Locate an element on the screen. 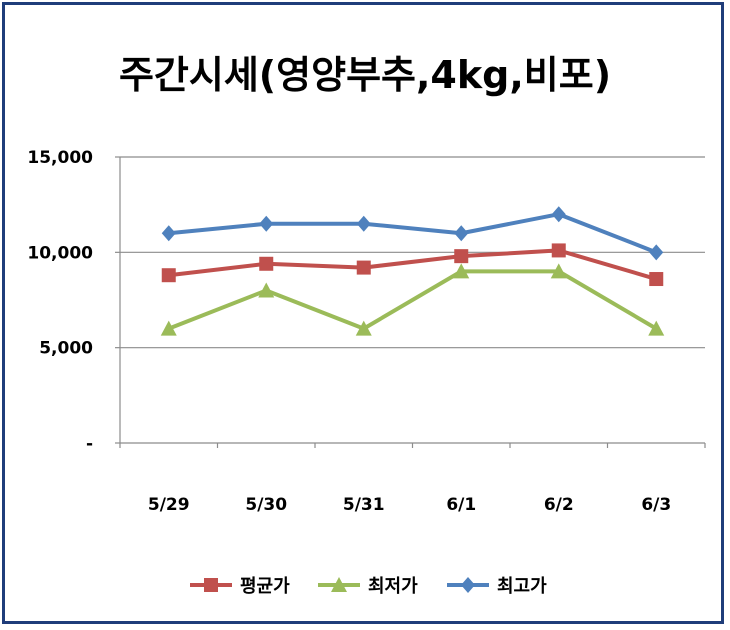 The image size is (730, 630). legend-item: 최저가 is located at coordinates (368, 586).